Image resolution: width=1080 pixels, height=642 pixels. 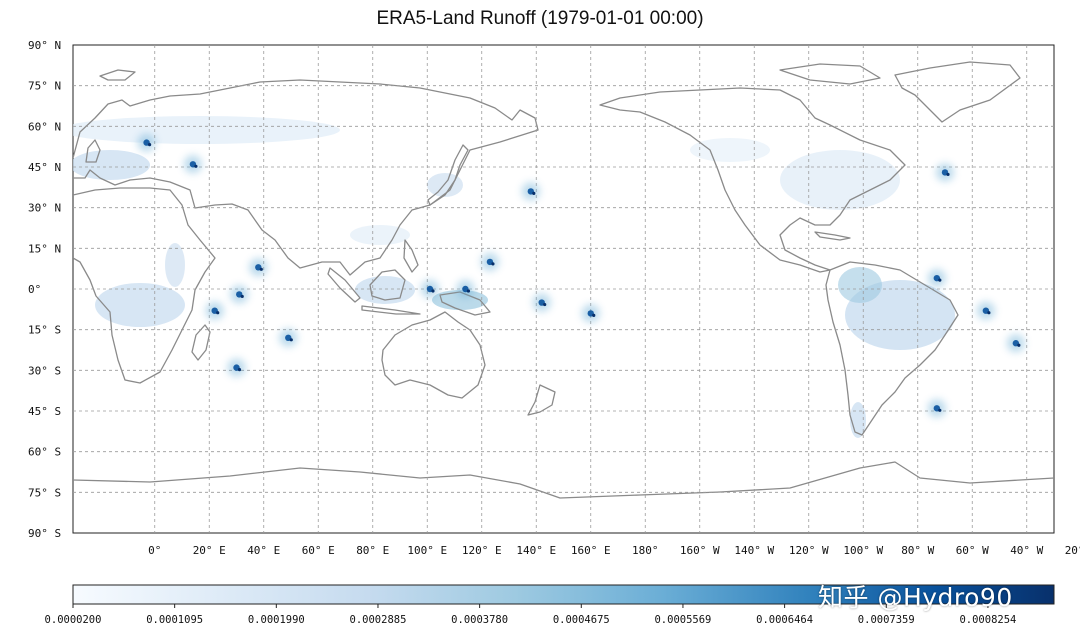 I want to click on colorbar-tick-label: 0.0008254, so click(x=987, y=620).